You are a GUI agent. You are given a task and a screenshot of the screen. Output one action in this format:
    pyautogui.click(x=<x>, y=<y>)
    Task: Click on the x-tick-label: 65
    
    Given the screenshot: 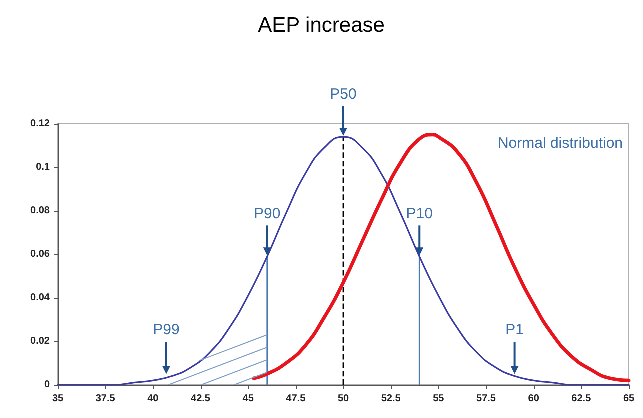 What is the action you would take?
    pyautogui.click(x=629, y=399)
    